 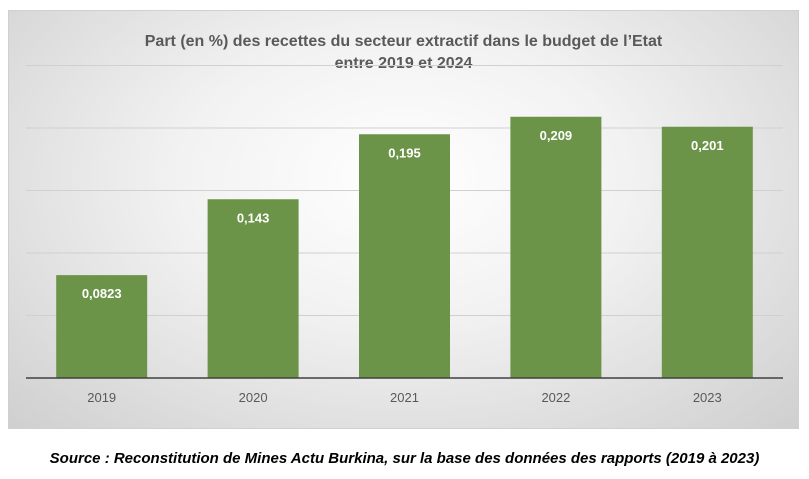 I want to click on x-tick-label: 2023, so click(x=707, y=397).